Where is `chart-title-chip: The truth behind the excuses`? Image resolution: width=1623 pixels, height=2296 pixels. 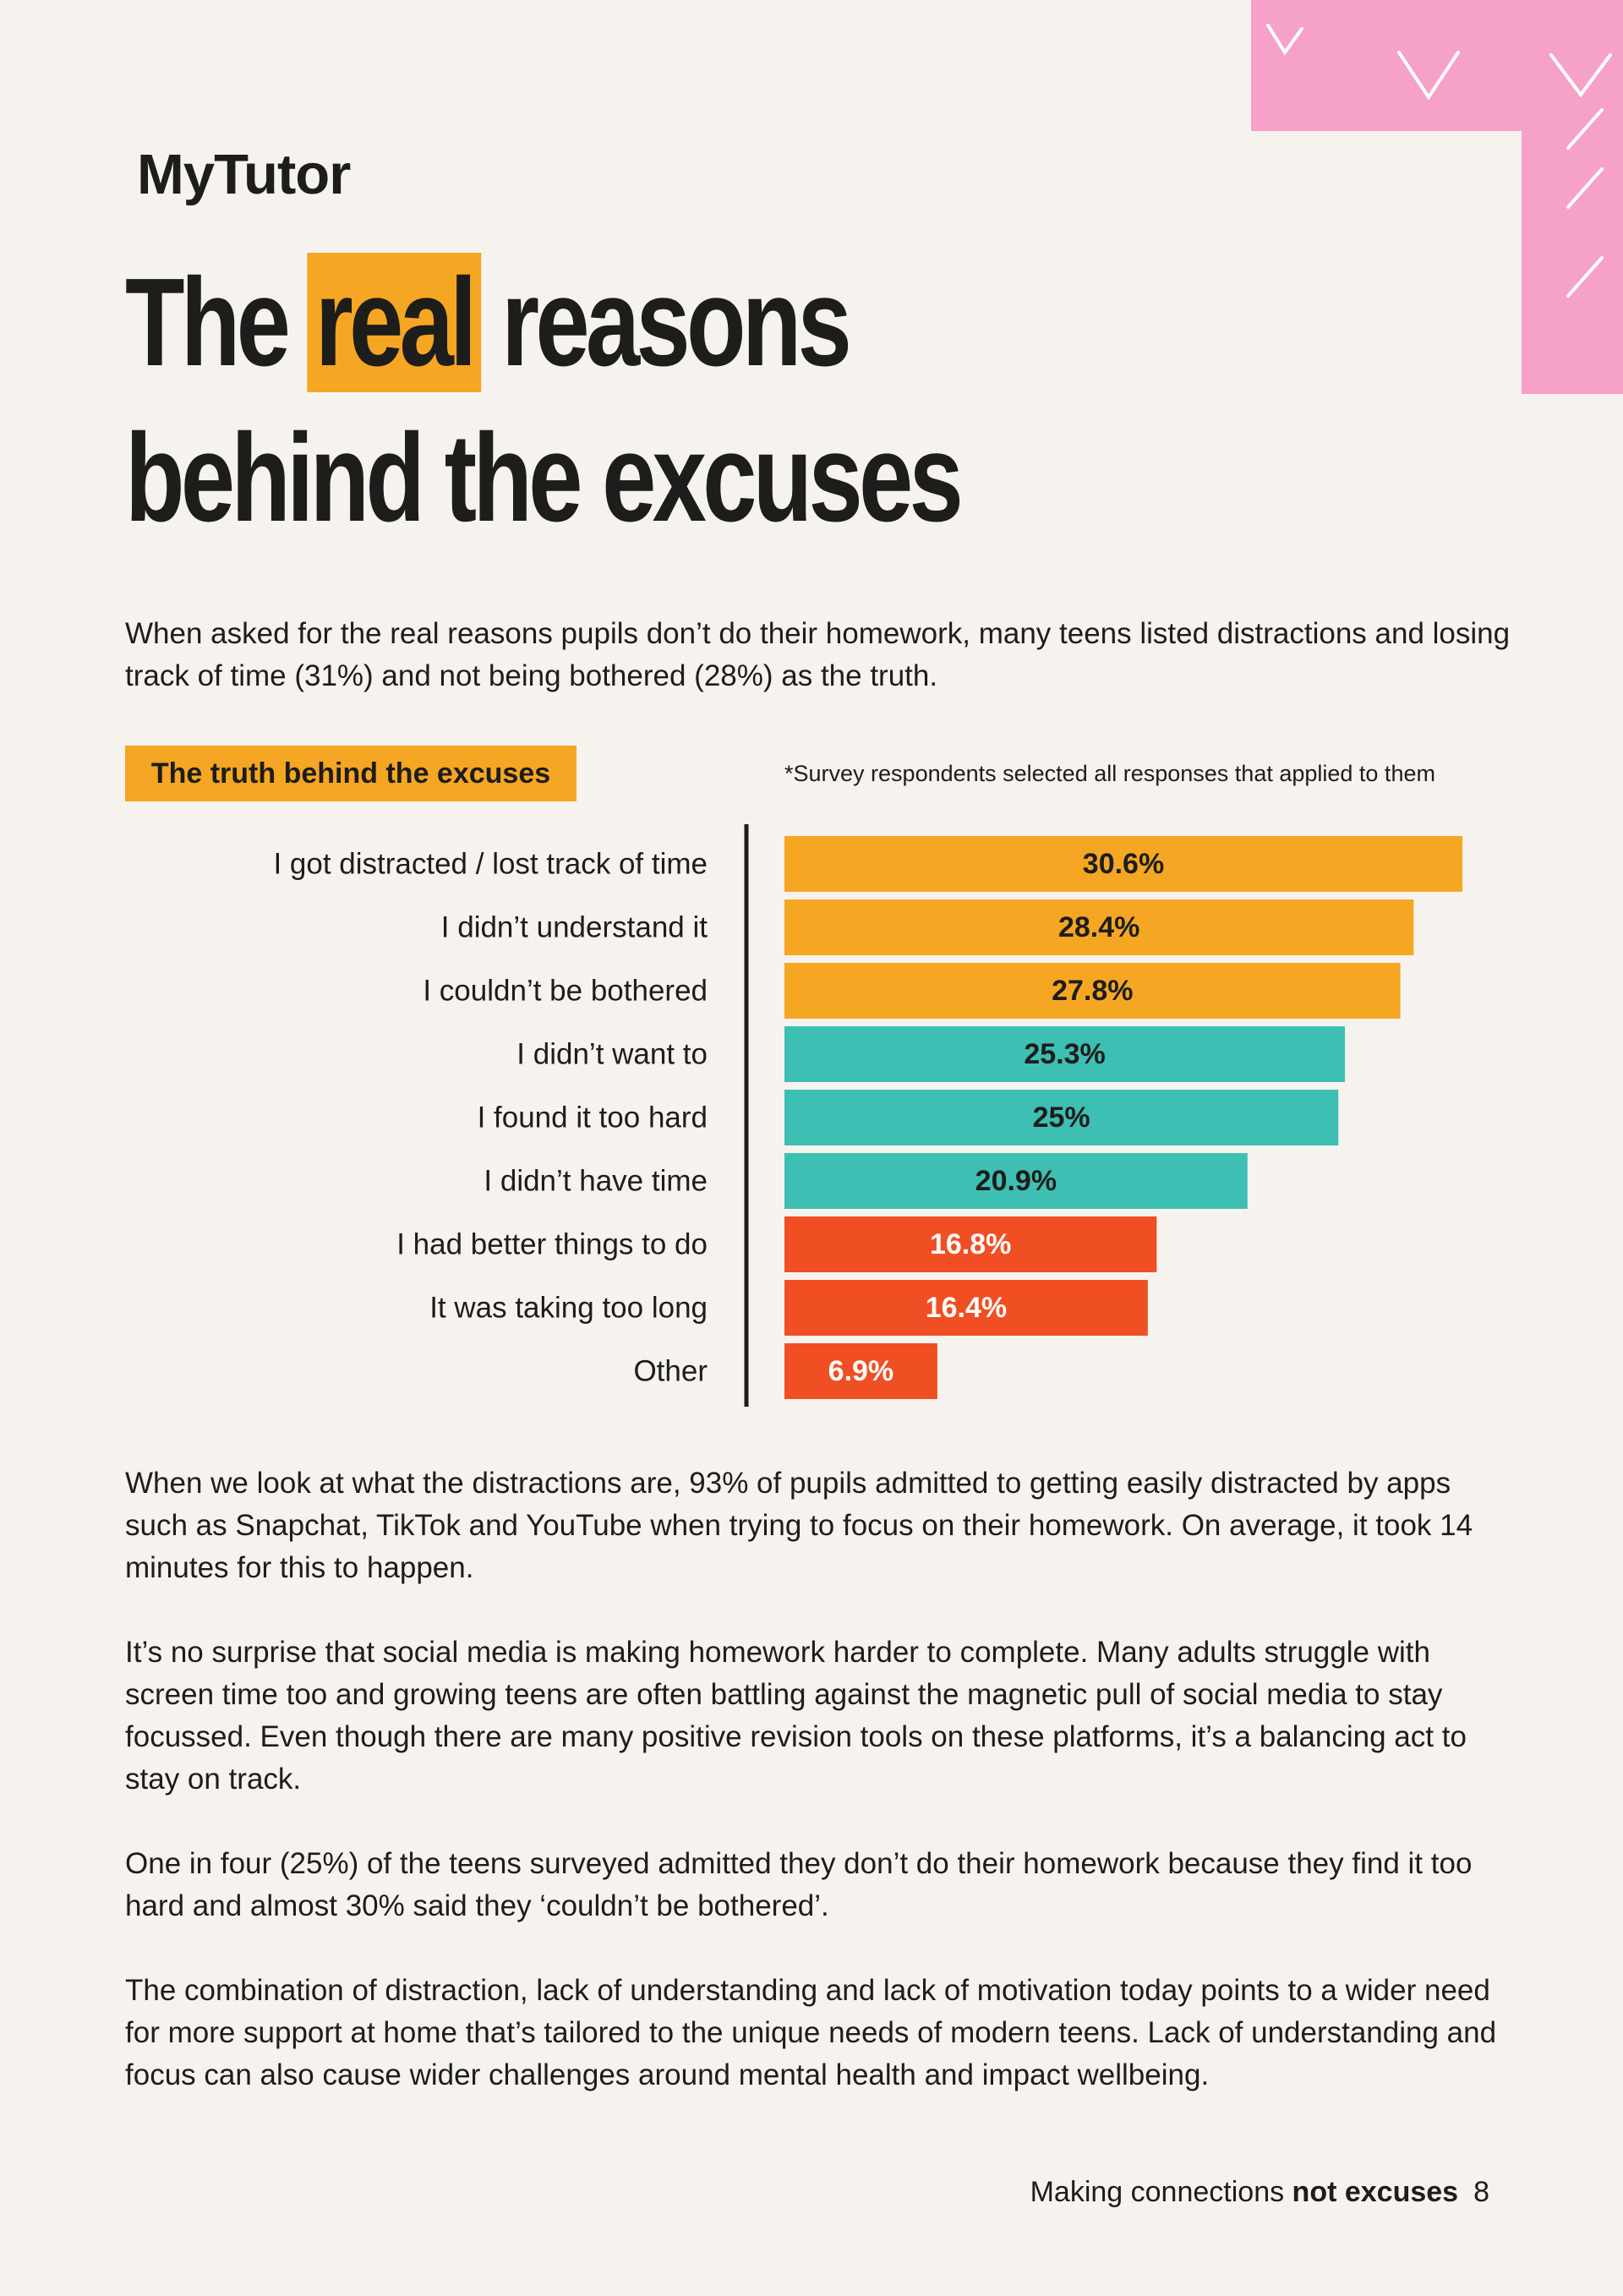 chart-title-chip: The truth behind the excuses is located at coordinates (351, 773).